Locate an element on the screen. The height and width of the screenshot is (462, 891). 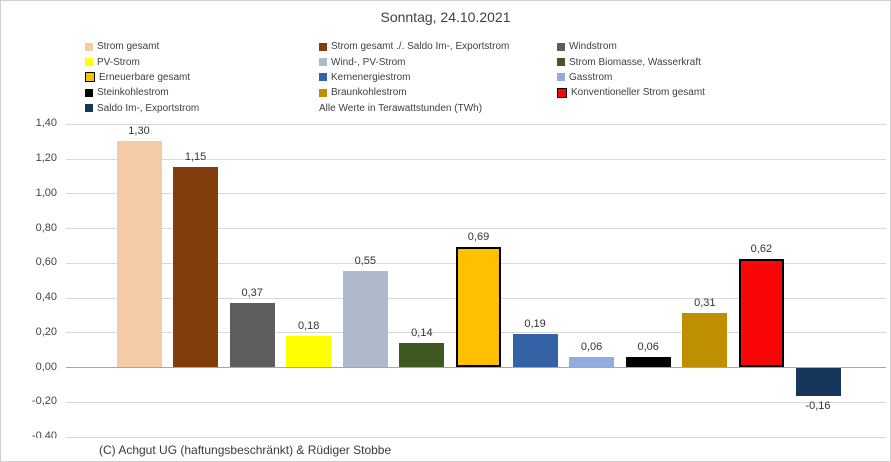
legend-item: Strom Biomasse, Wasserkraft is located at coordinates (631, 62).